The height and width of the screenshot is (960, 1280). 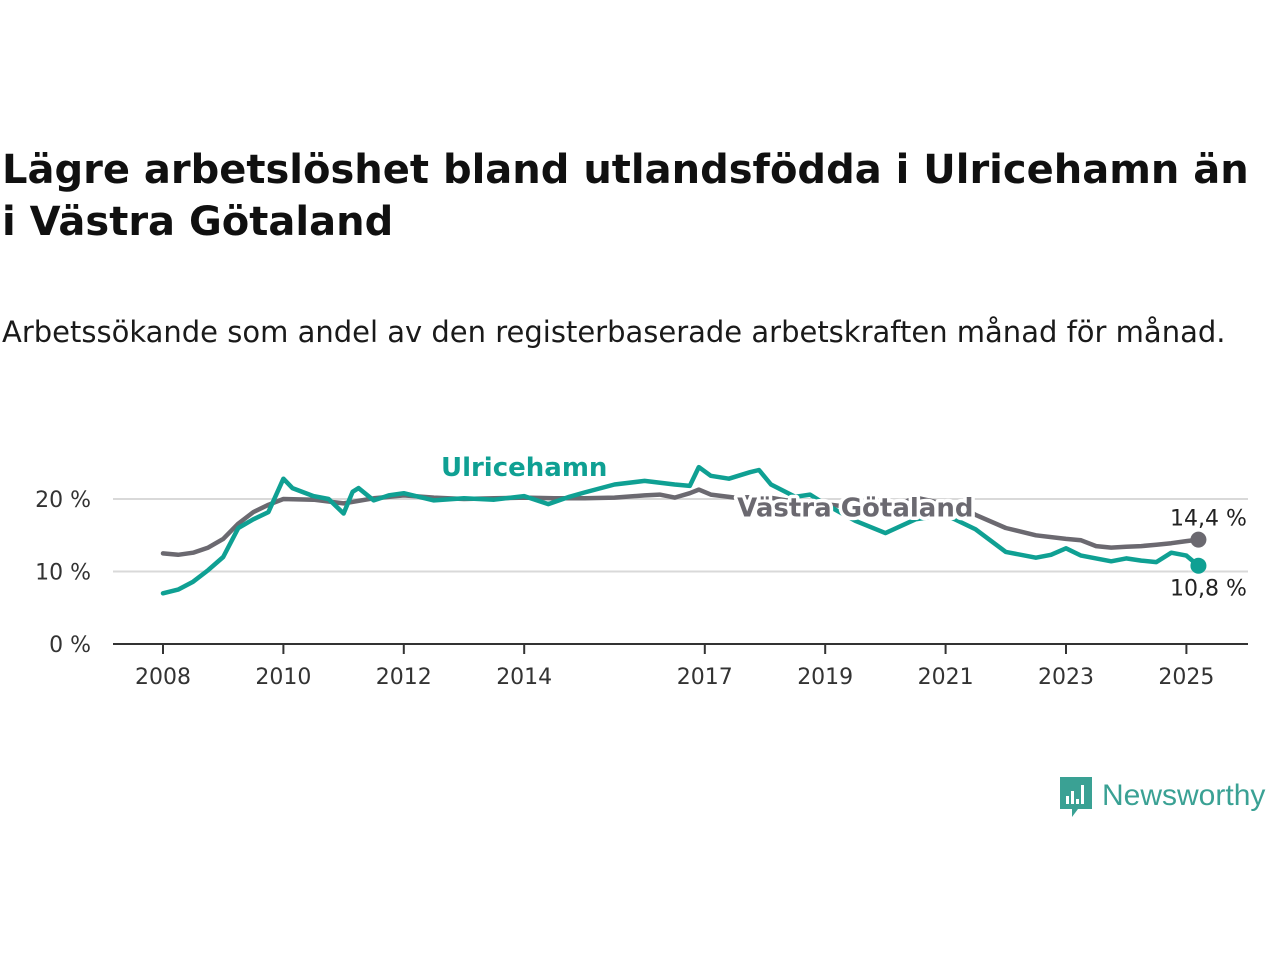 What do you see at coordinates (705, 677) in the screenshot?
I see `x-tick-label: 2017` at bounding box center [705, 677].